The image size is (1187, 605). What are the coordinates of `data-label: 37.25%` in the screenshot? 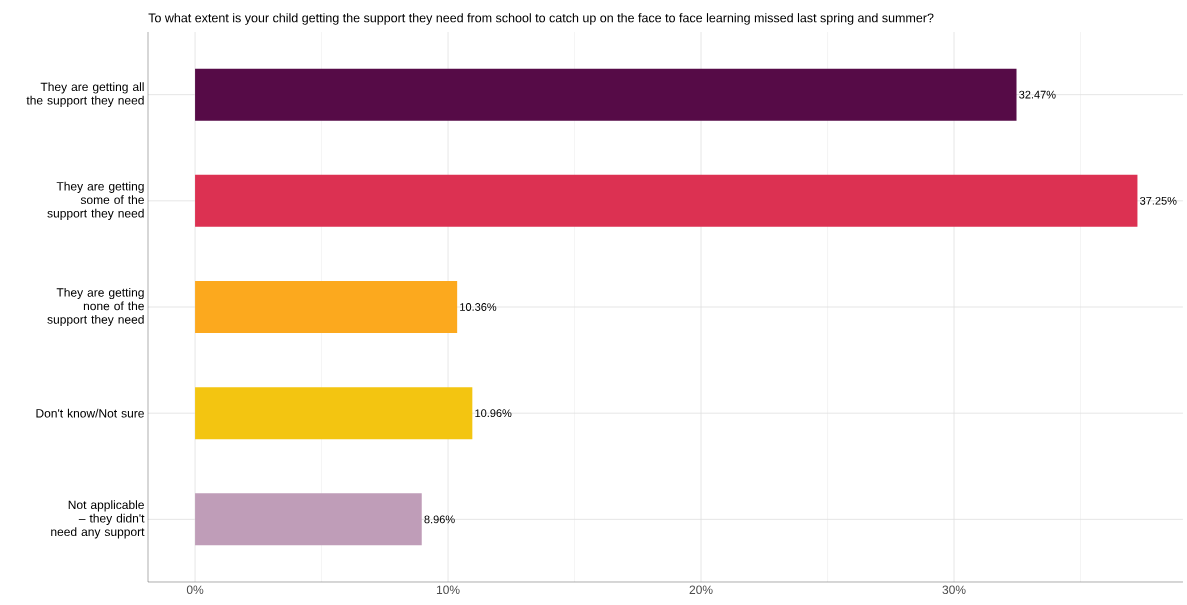 It's located at (1158, 200).